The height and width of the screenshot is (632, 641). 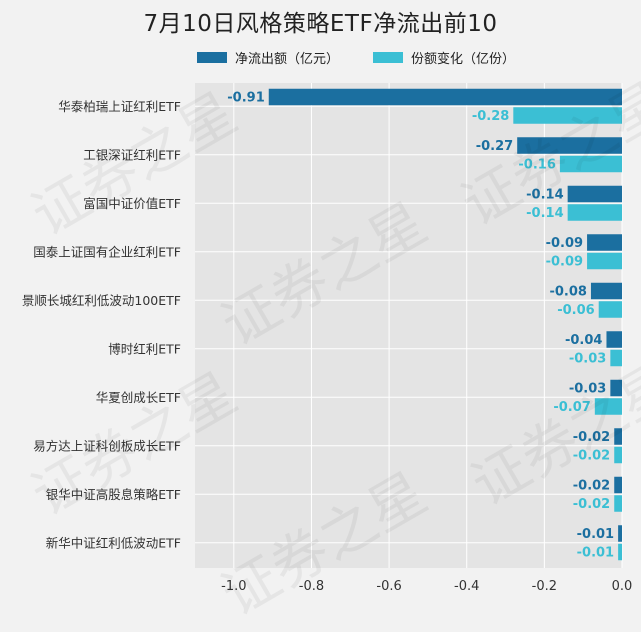 I want to click on x-tick-label: -0.4, so click(x=466, y=586).